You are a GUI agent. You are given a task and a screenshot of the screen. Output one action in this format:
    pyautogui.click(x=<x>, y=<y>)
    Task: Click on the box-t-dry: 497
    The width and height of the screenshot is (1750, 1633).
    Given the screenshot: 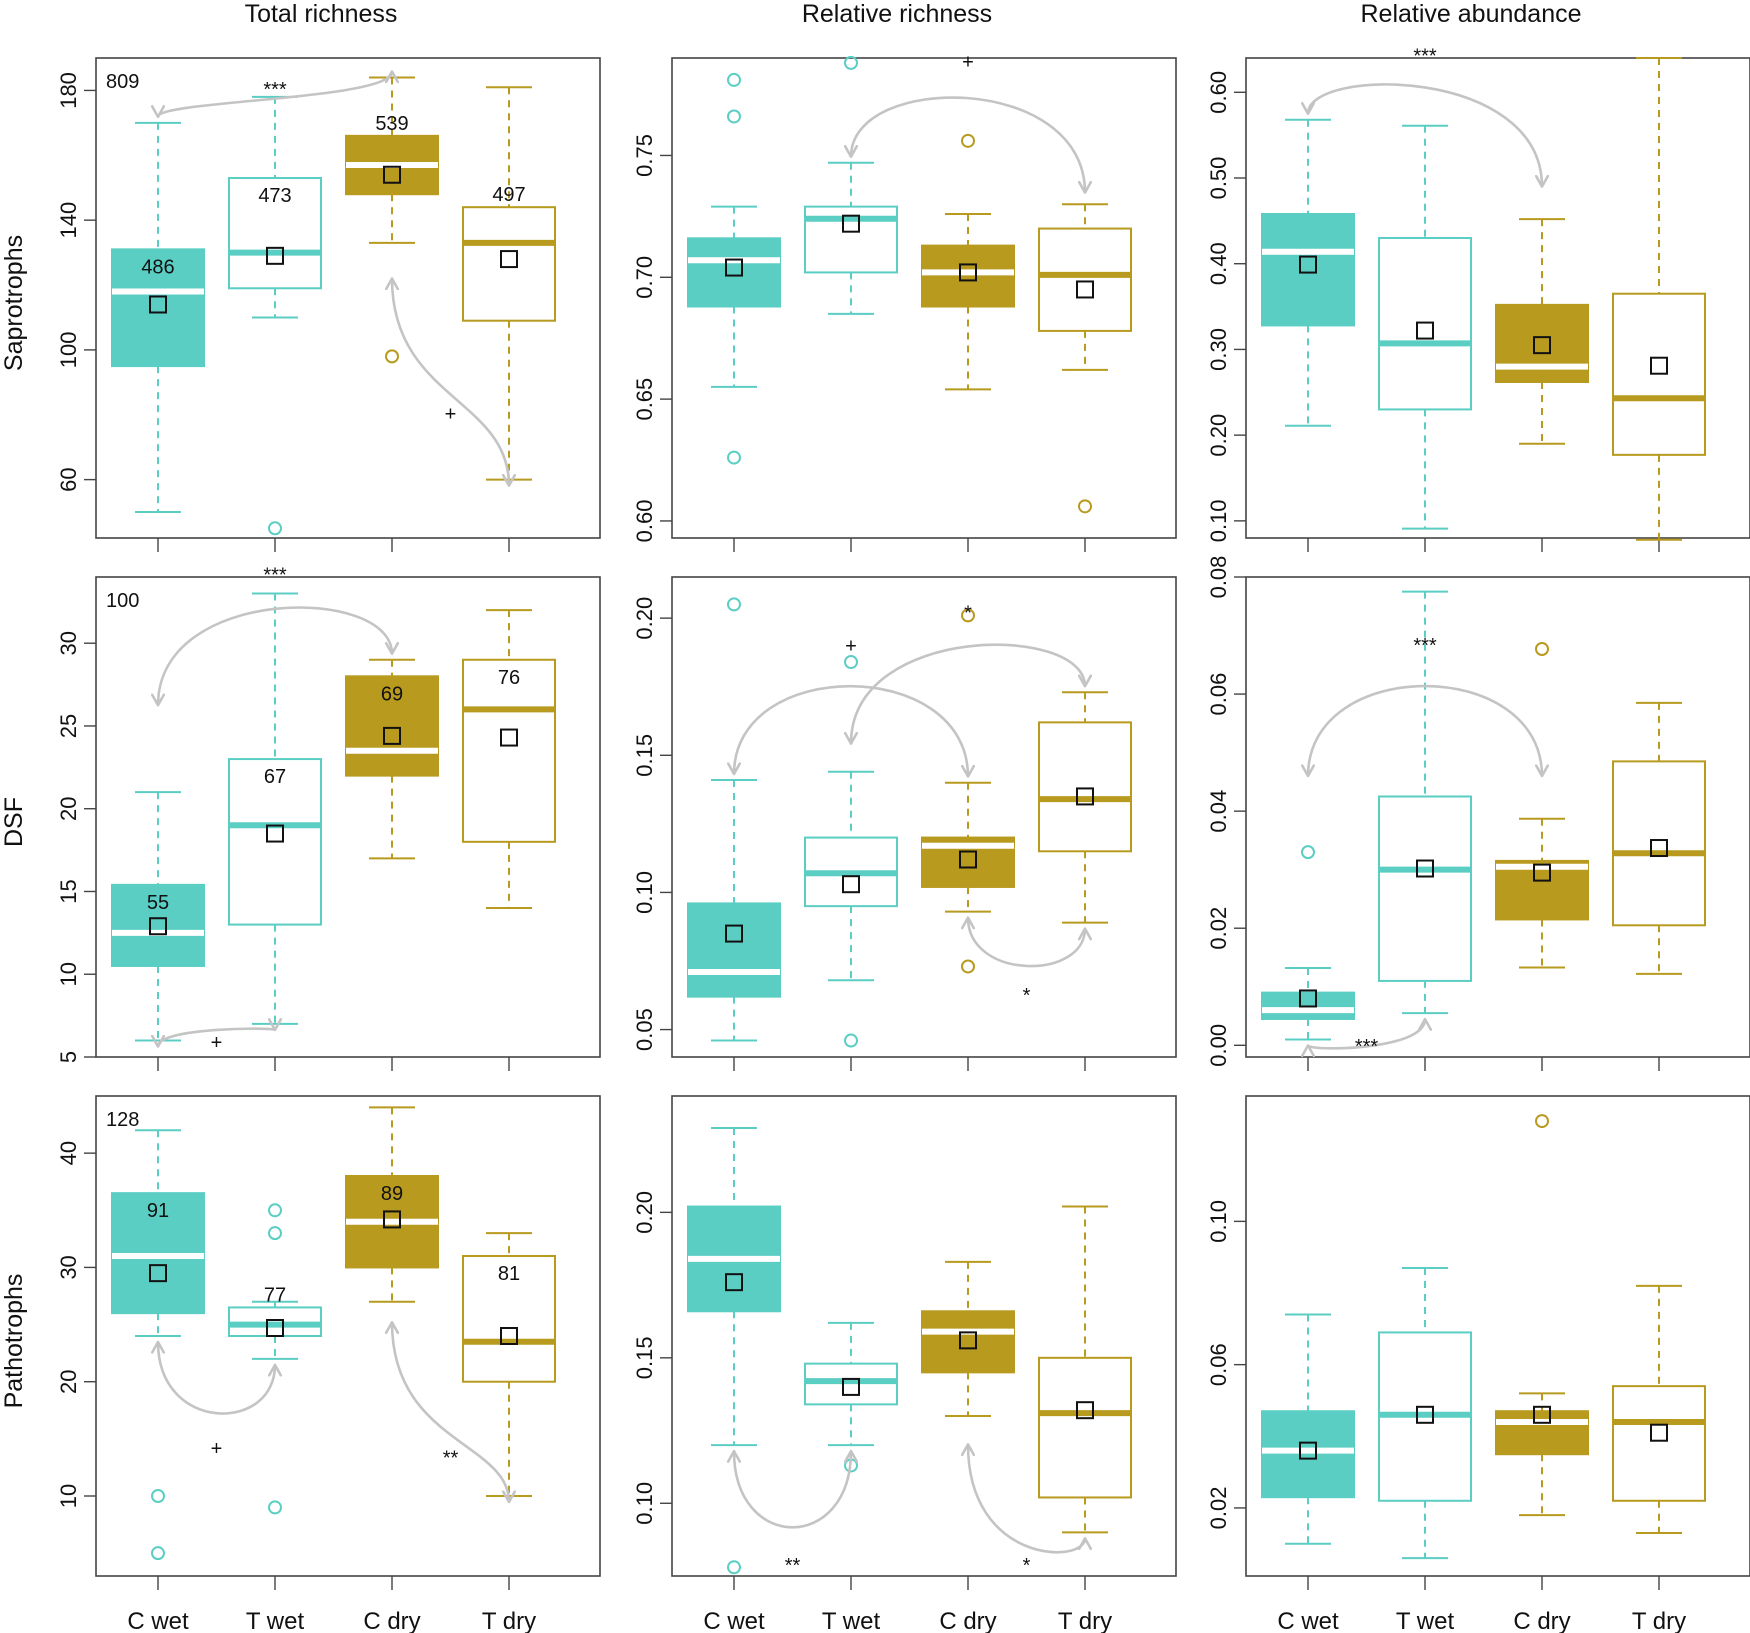 What is the action you would take?
    pyautogui.click(x=509, y=283)
    